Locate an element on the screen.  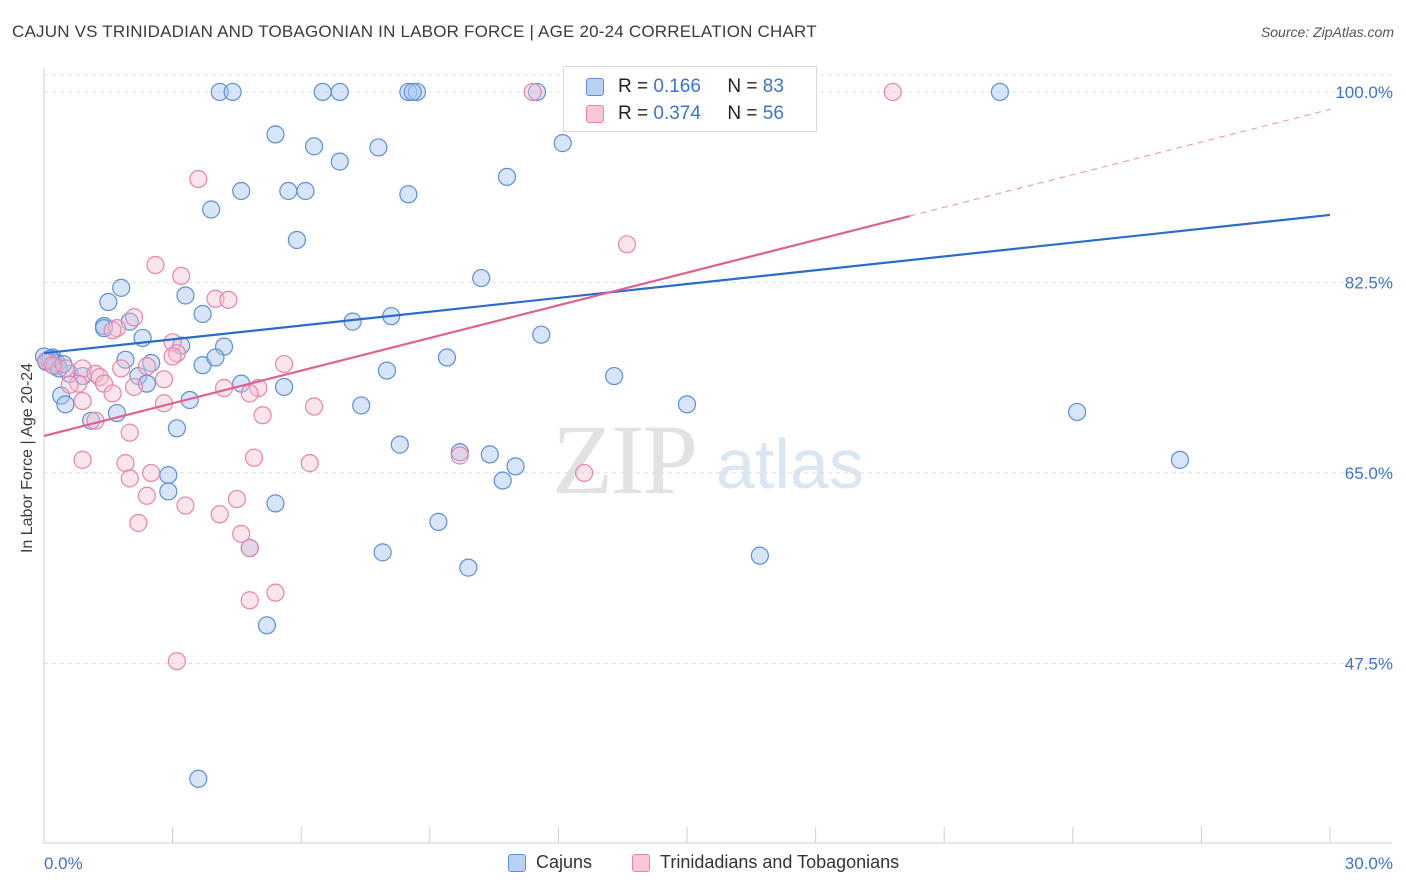
cajuns-trend-line is located at coordinates (687, 284).